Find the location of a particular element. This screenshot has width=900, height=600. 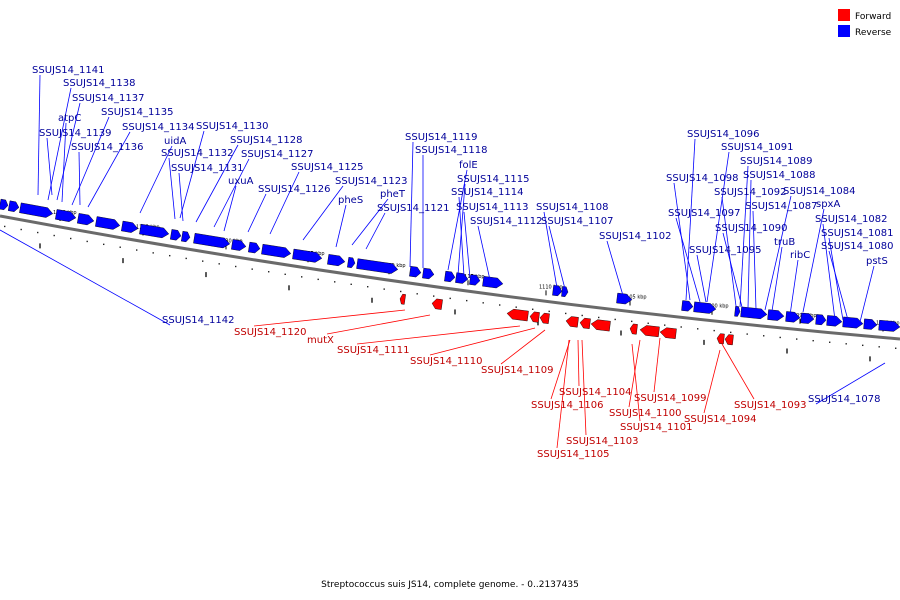

reverse-gene-label: SSUJS14_1114 is located at coordinates (487, 192).